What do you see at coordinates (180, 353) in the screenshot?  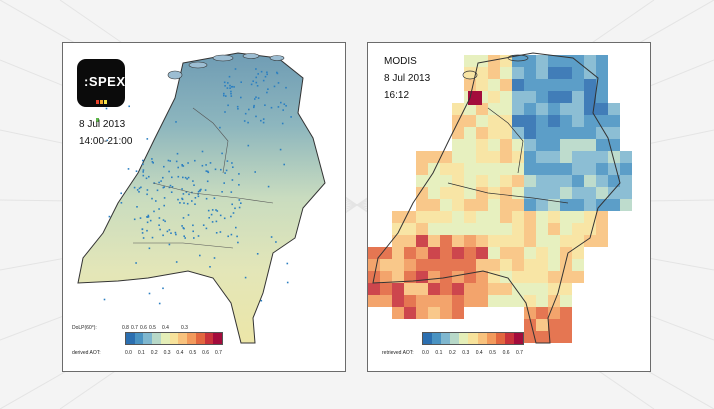 I see `colorbar-tick-label: 0.4` at bounding box center [180, 353].